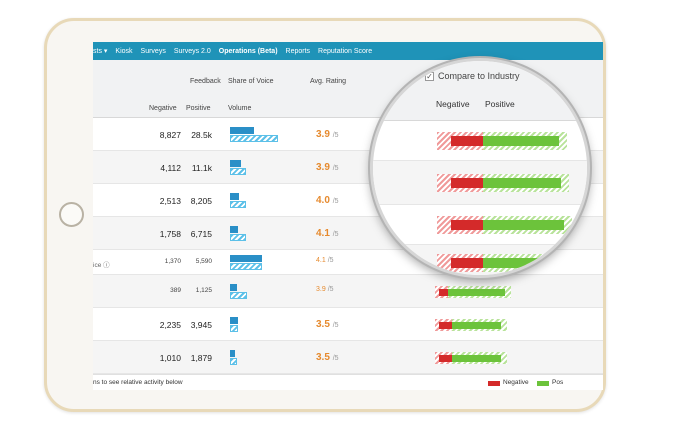  I want to click on volume-header: Volume, so click(240, 108).